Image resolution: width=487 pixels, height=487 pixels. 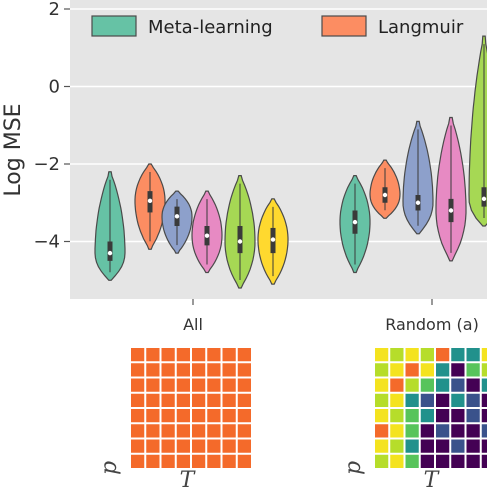 What do you see at coordinates (54, 87) in the screenshot?
I see `y-tick-label: 0` at bounding box center [54, 87].